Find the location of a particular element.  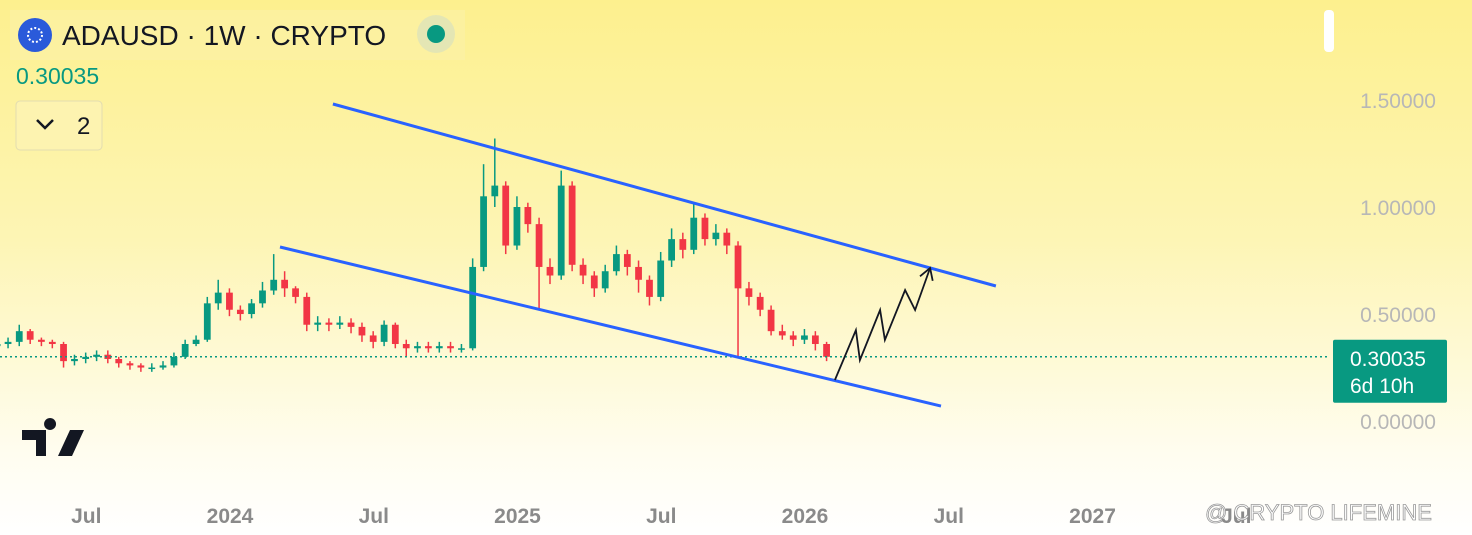

header-price: 0.30035 is located at coordinates (57, 76).